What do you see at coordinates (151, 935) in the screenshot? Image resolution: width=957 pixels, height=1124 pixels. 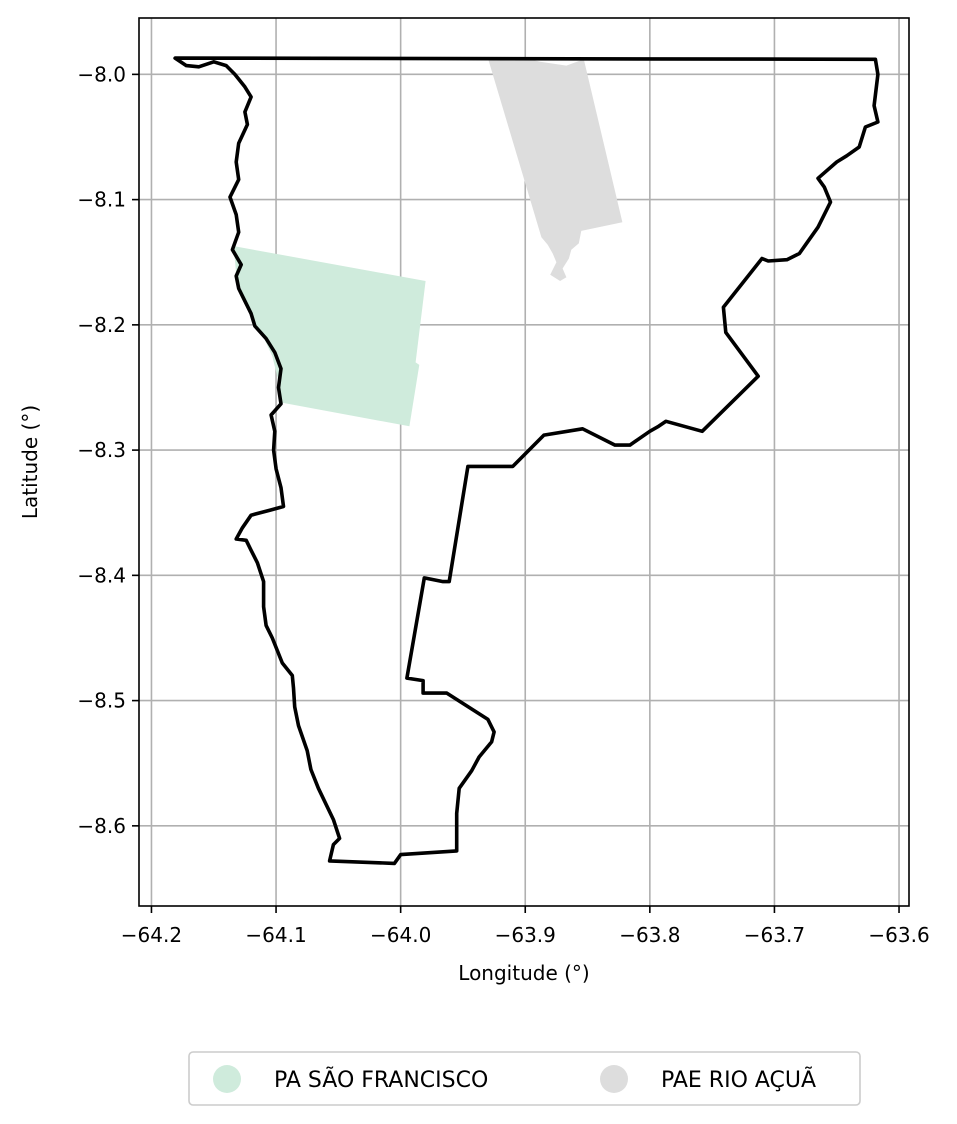 I see `x-tick-label: −64.2` at bounding box center [151, 935].